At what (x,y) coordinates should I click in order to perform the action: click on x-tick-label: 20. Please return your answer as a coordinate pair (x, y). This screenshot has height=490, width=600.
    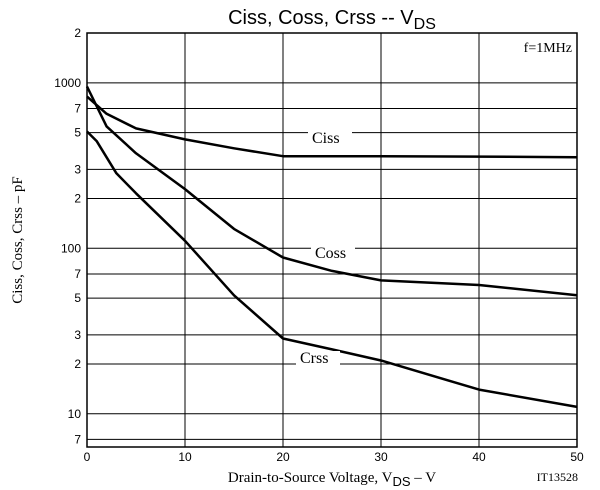
    Looking at the image, I should click on (283, 457).